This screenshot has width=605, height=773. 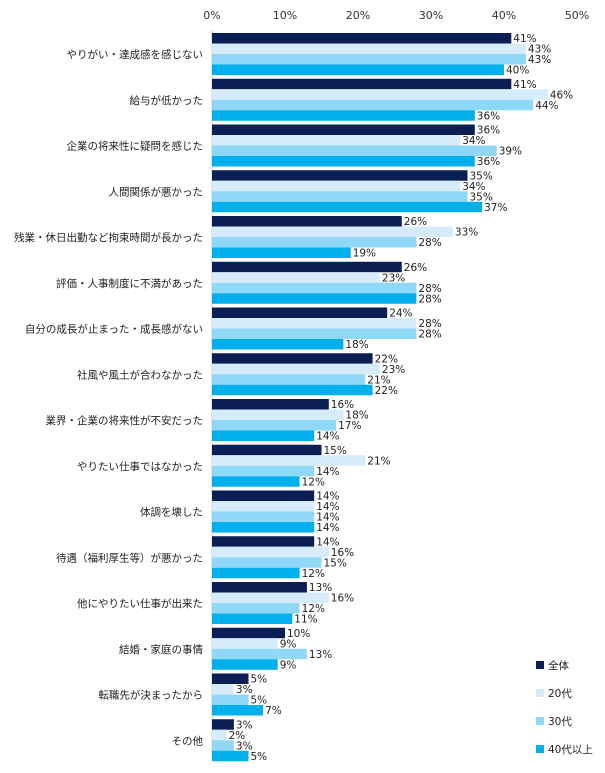 What do you see at coordinates (473, 141) in the screenshot?
I see `data-label: 34%` at bounding box center [473, 141].